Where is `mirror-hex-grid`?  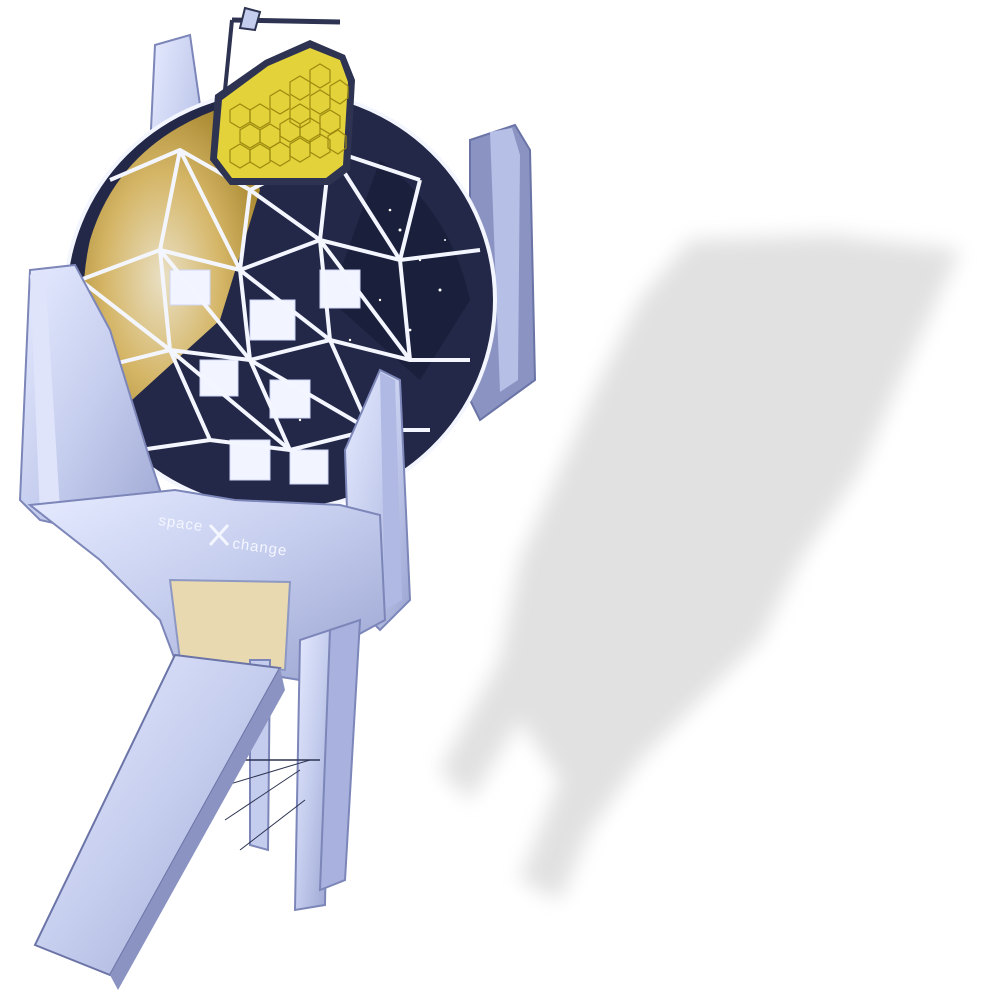 mirror-hex-grid is located at coordinates (289, 116).